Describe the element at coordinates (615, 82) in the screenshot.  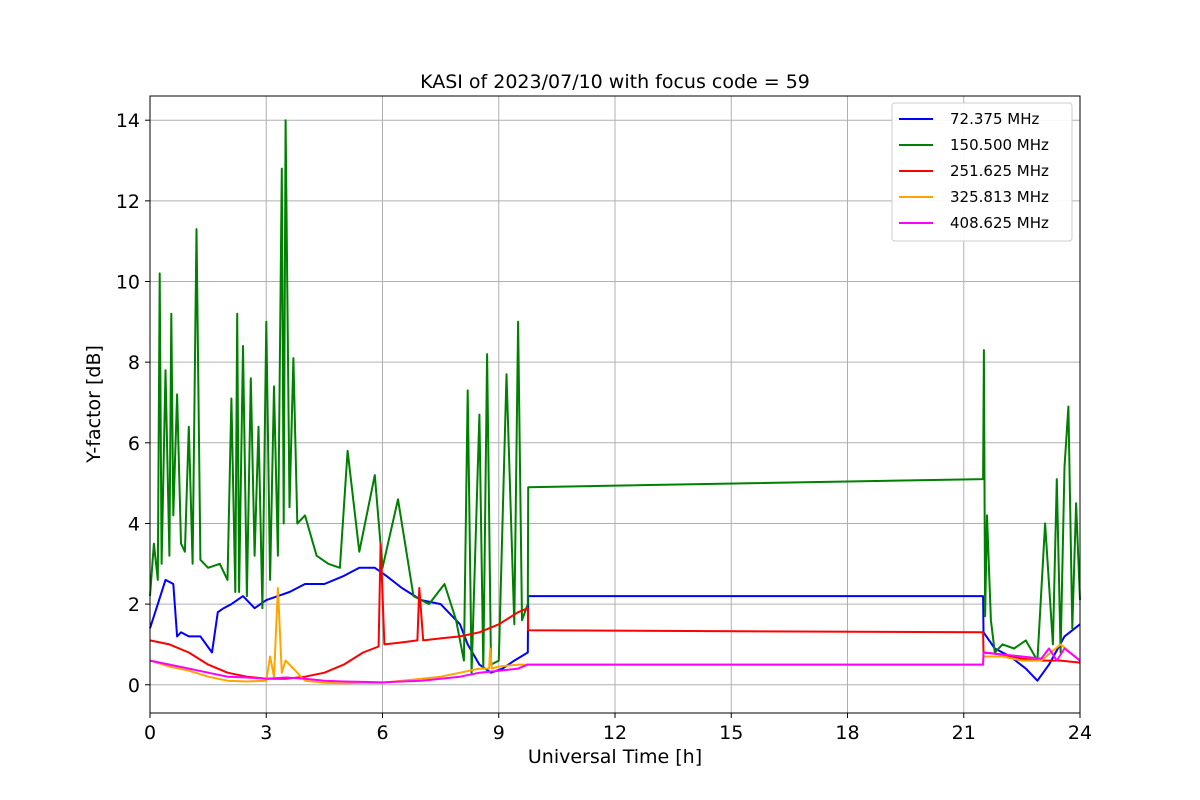
I see `chart-title: KASI of 2023/07/10 with focus code = 59` at that location.